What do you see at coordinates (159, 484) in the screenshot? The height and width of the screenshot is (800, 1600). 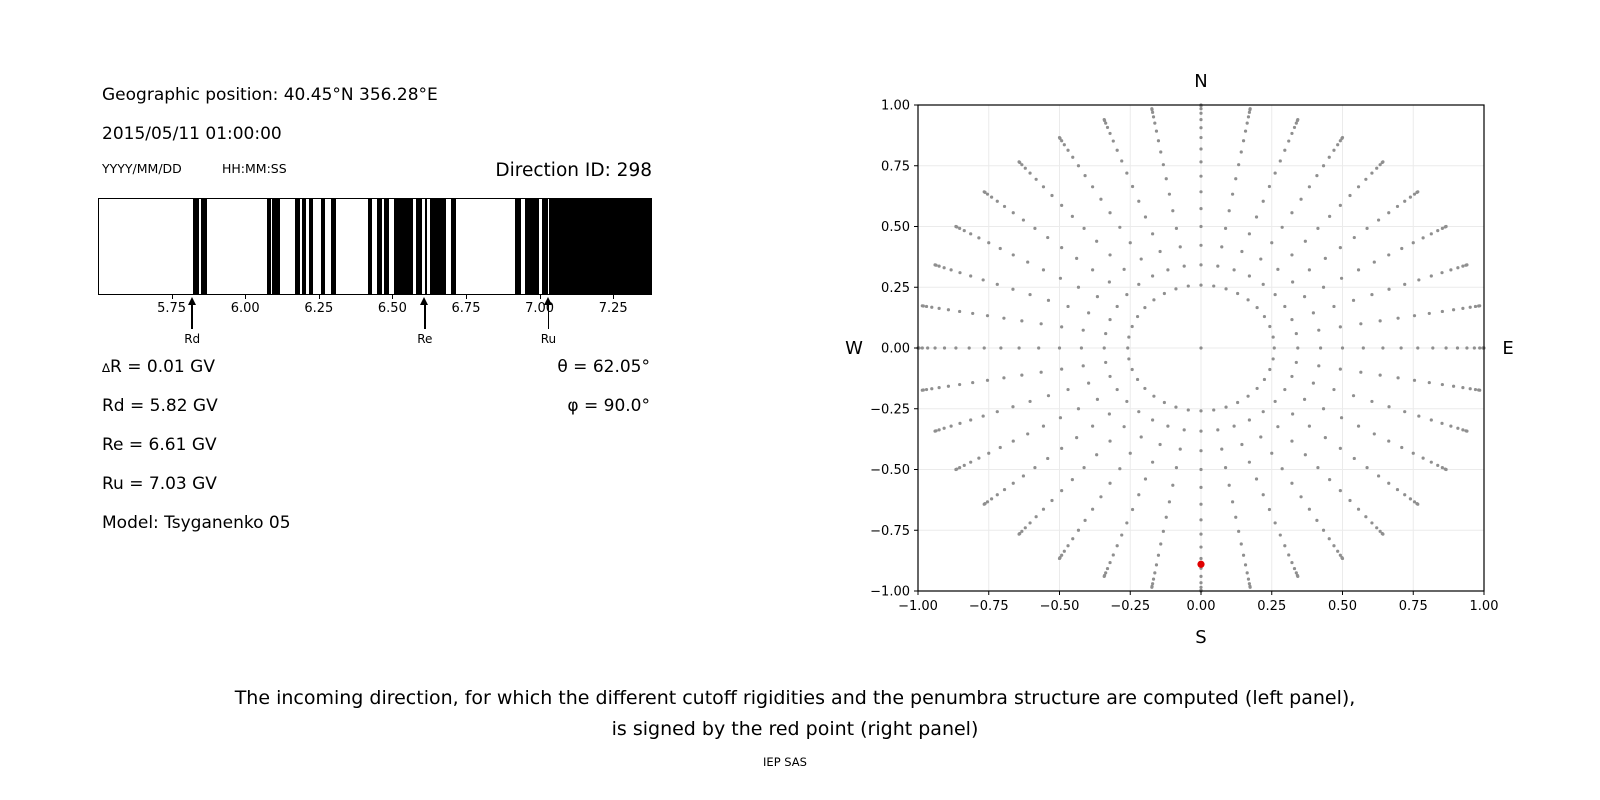 I see `info-row-3: Ru = 7.03 GV` at bounding box center [159, 484].